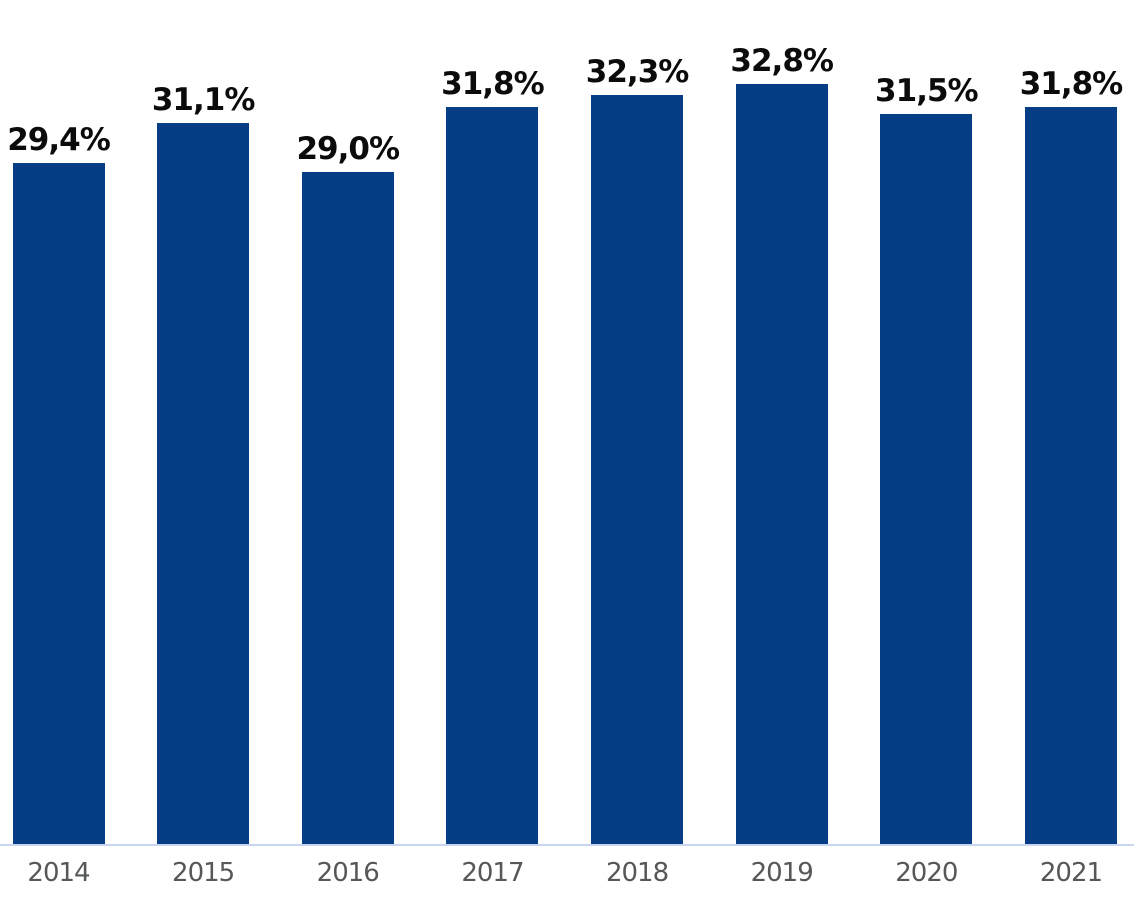 This screenshot has height=906, width=1134. Describe the element at coordinates (492, 873) in the screenshot. I see `x-tick-label: 2017` at that location.